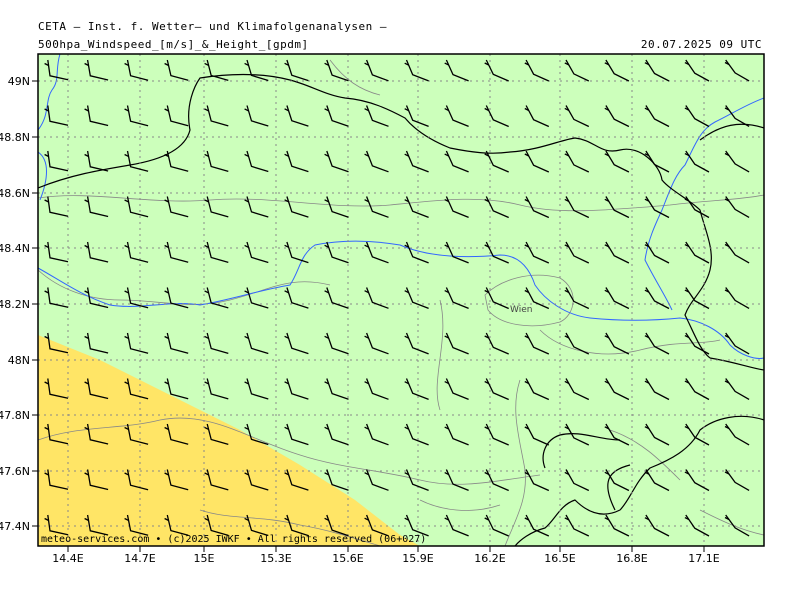  Describe the element at coordinates (15, 137) in the screenshot. I see `lat-label: 48.8N` at that location.